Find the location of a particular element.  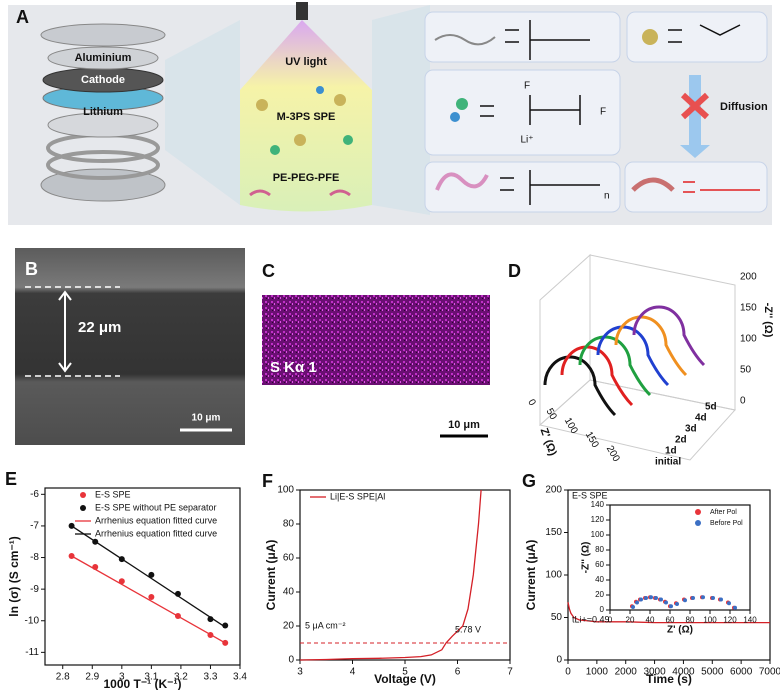

y-tick-label: -10 is located at coordinates (32, 620).